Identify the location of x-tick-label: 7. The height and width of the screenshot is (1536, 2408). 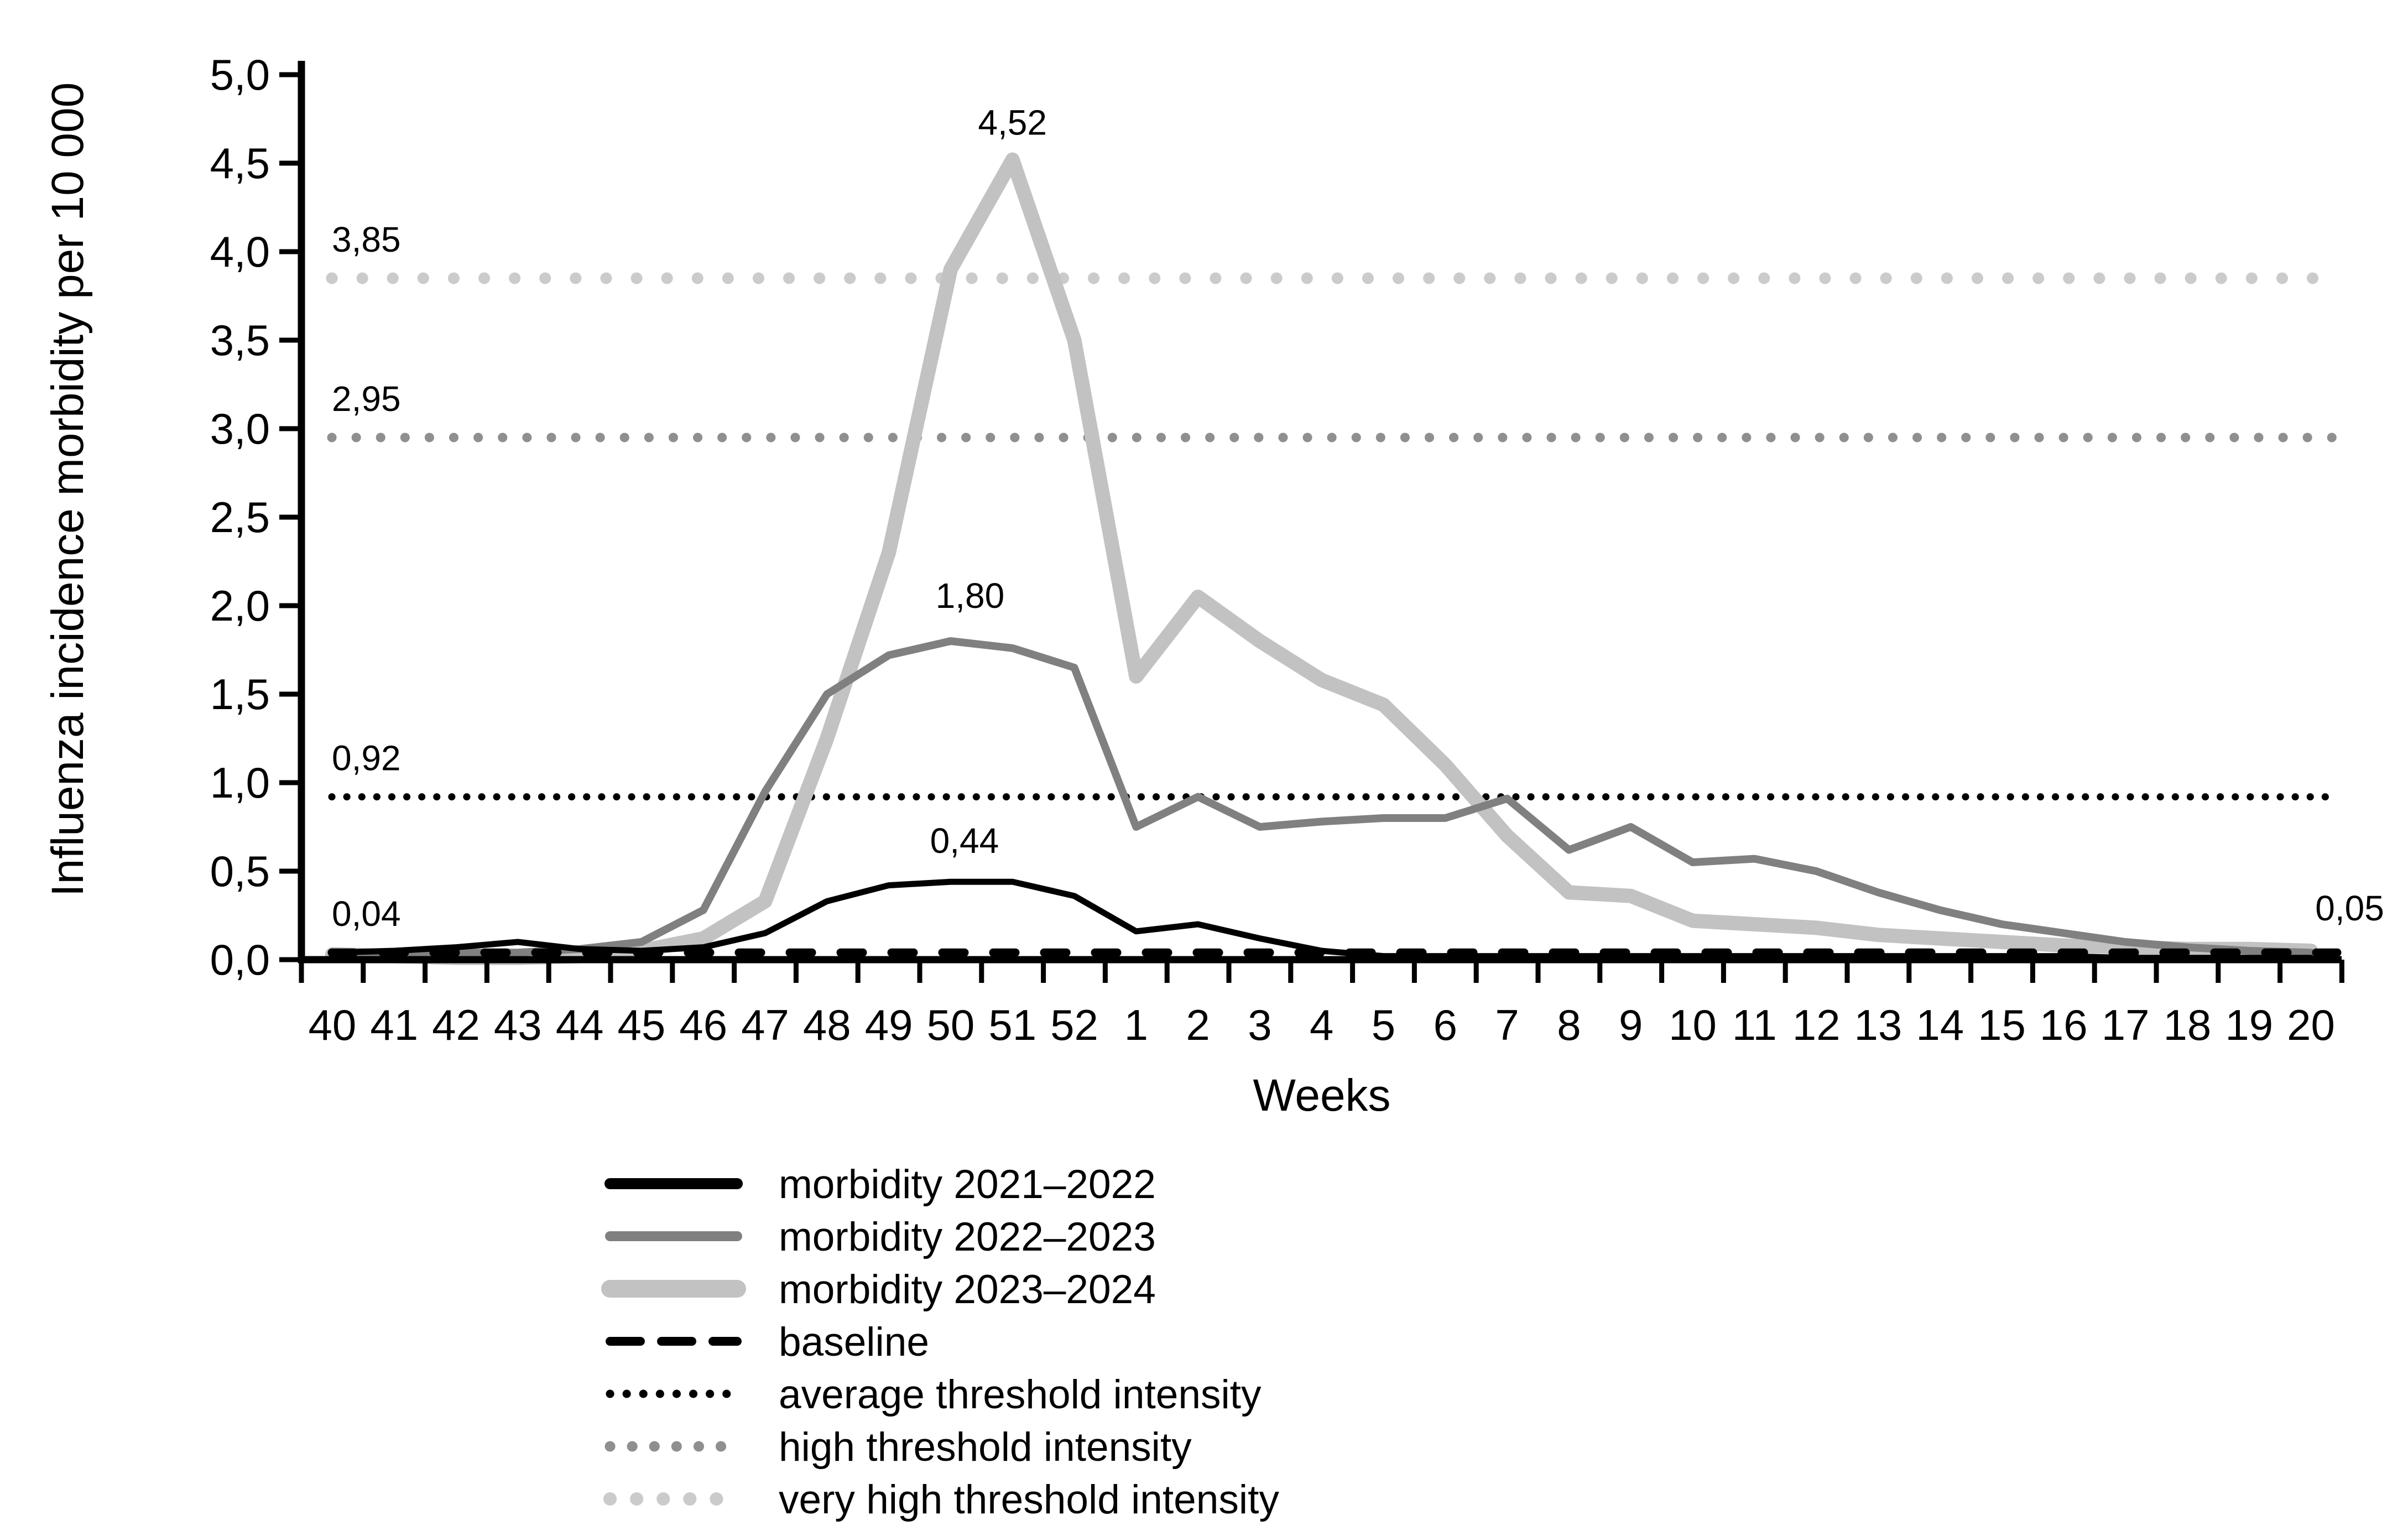
(1507, 1025).